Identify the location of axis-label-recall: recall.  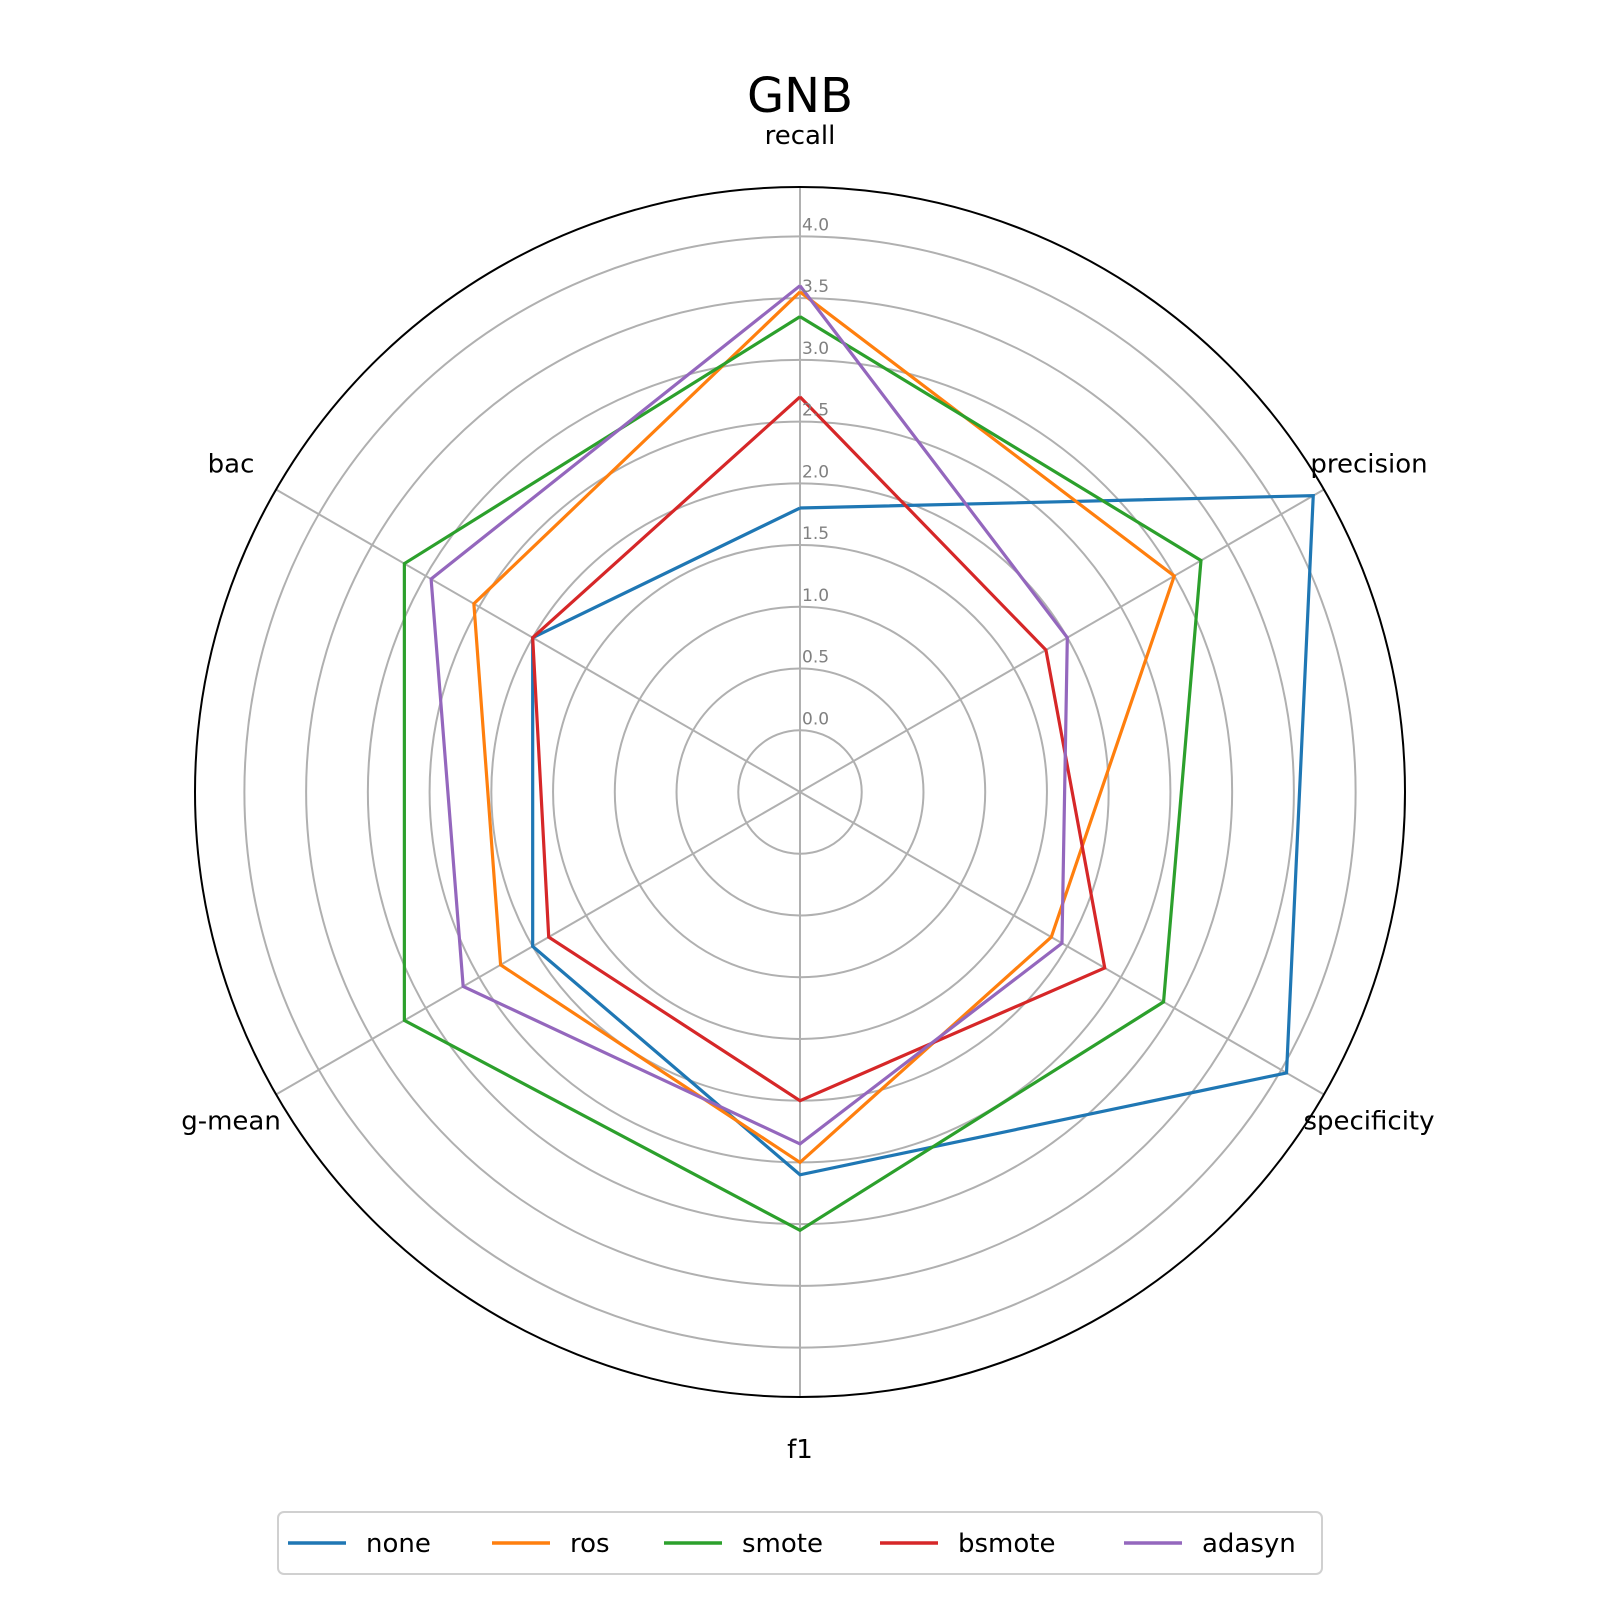
(800, 136).